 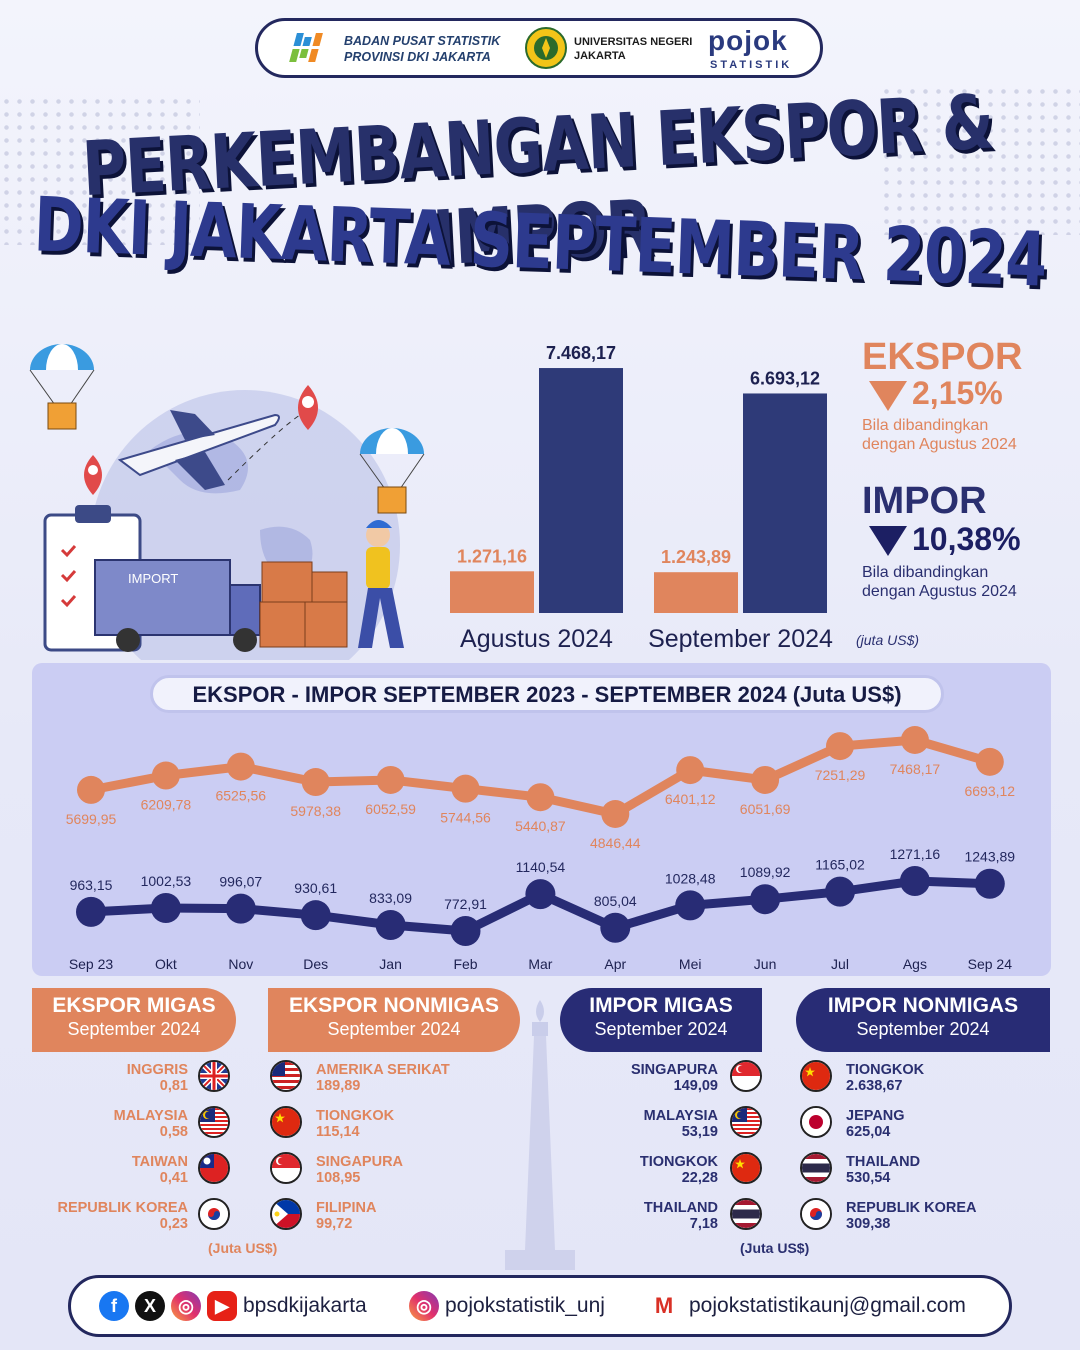 I want to click on ekspor-data-label: 6209,78, so click(x=166, y=805).